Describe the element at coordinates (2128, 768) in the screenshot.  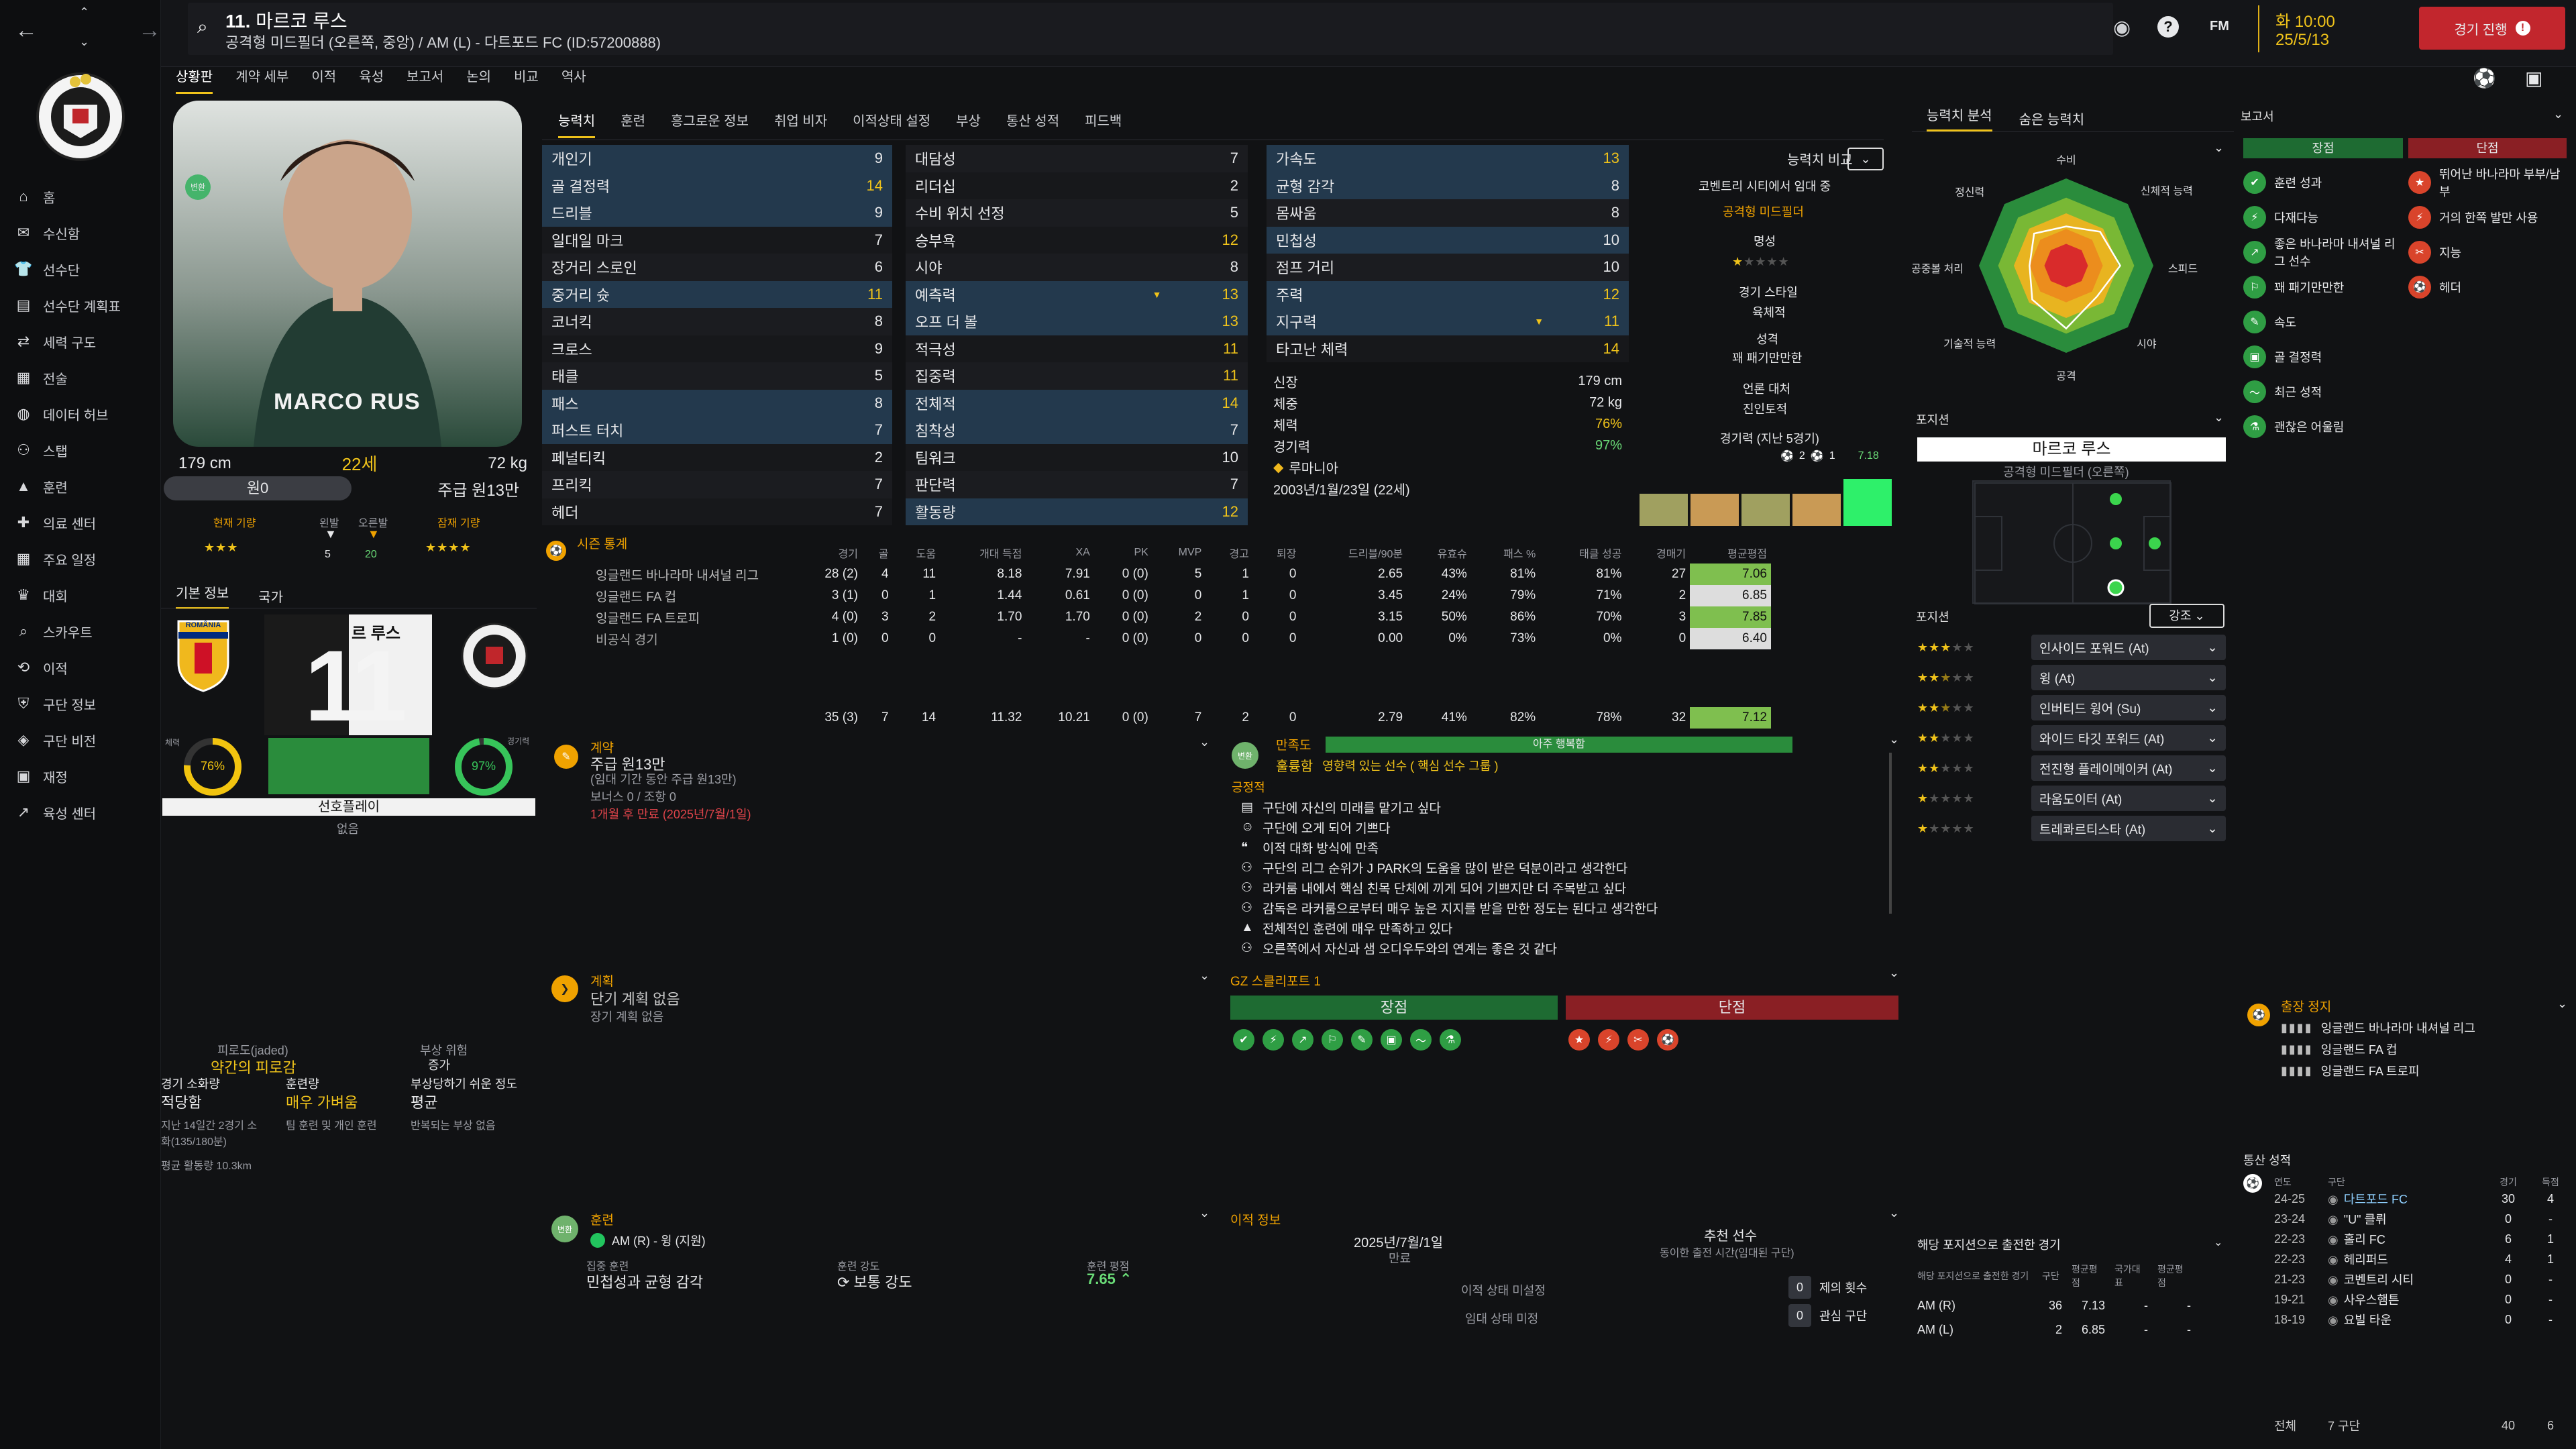
I see `role-select: 전진형 플레이메이커 (At) ⌄` at that location.